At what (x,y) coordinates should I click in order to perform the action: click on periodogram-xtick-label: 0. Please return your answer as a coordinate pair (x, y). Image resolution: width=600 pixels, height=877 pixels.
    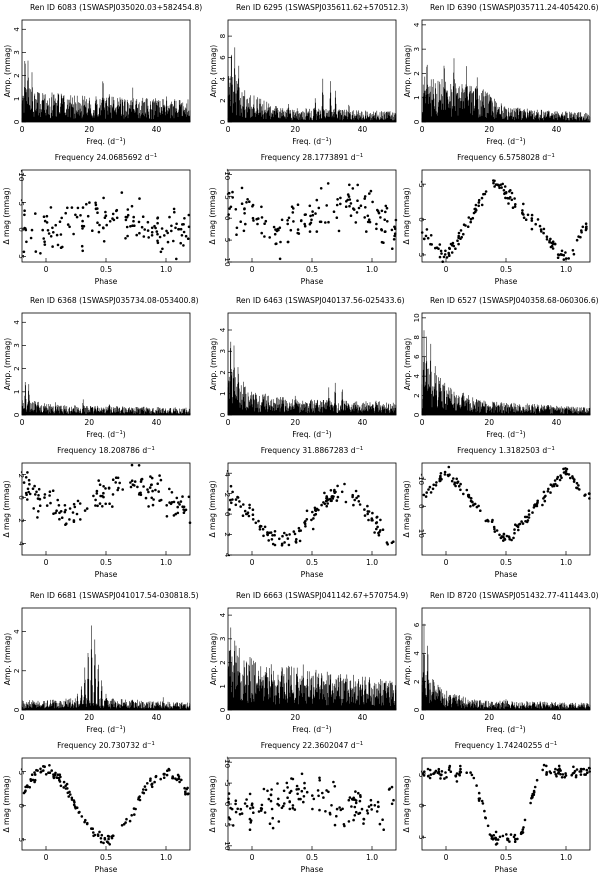
    Looking at the image, I should click on (228, 129).